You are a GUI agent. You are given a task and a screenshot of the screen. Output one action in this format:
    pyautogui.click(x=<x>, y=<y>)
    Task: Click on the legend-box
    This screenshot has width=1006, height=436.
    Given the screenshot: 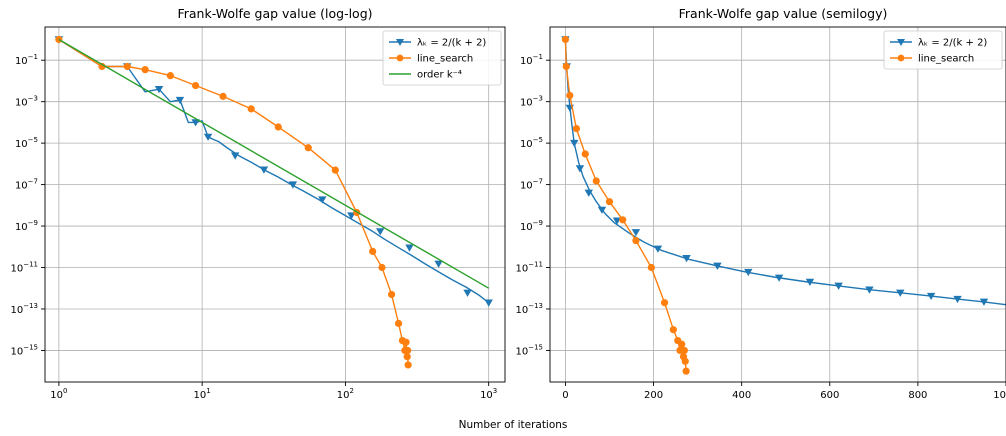 What is the action you would take?
    pyautogui.click(x=442, y=58)
    